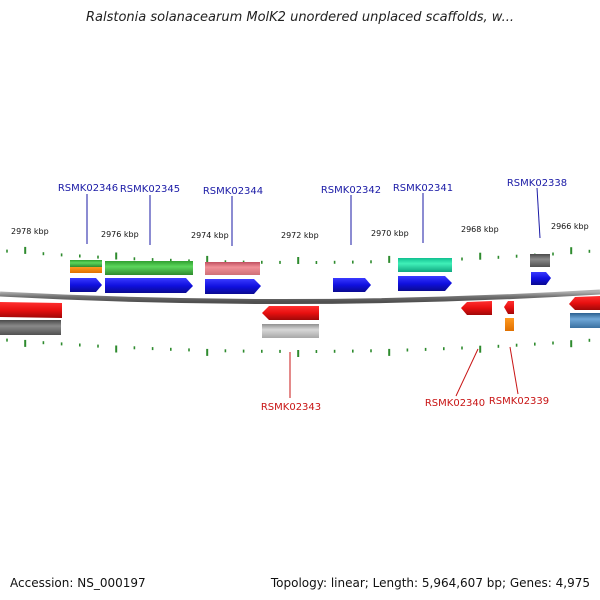  What do you see at coordinates (570, 226) in the screenshot?
I see `scale-label-2966: 2966 kbp` at bounding box center [570, 226].